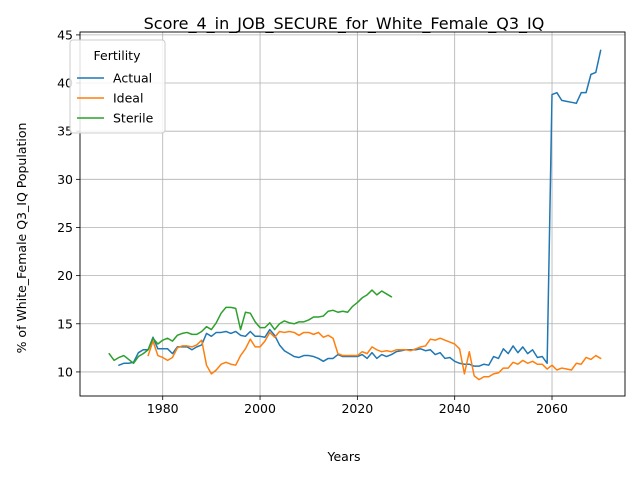 The height and width of the screenshot is (480, 640). Describe the element at coordinates (65, 227) in the screenshot. I see `y-tick-label: 25` at that location.